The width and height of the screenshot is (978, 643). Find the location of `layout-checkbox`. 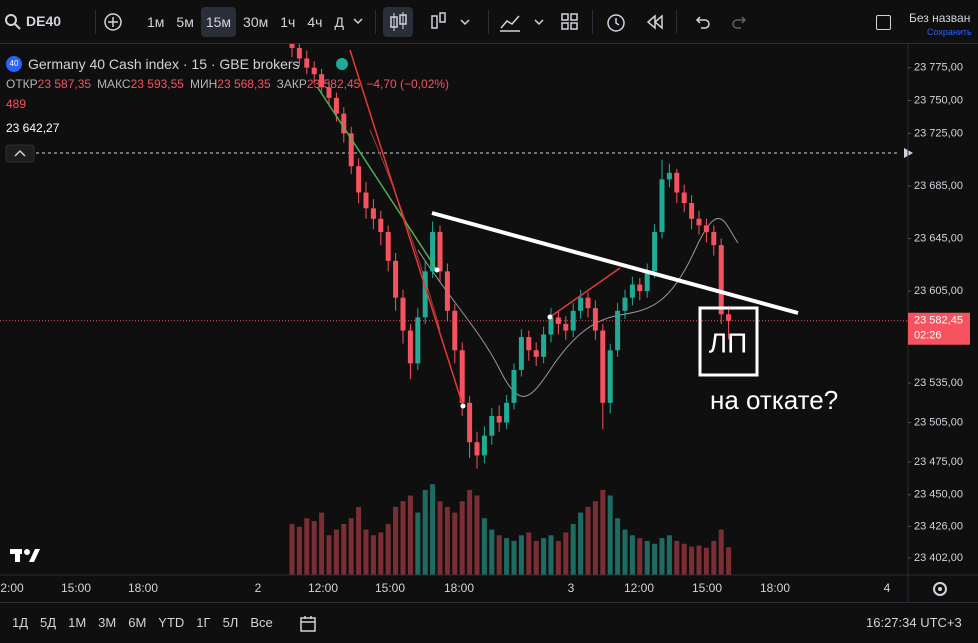

layout-checkbox is located at coordinates (883, 22).